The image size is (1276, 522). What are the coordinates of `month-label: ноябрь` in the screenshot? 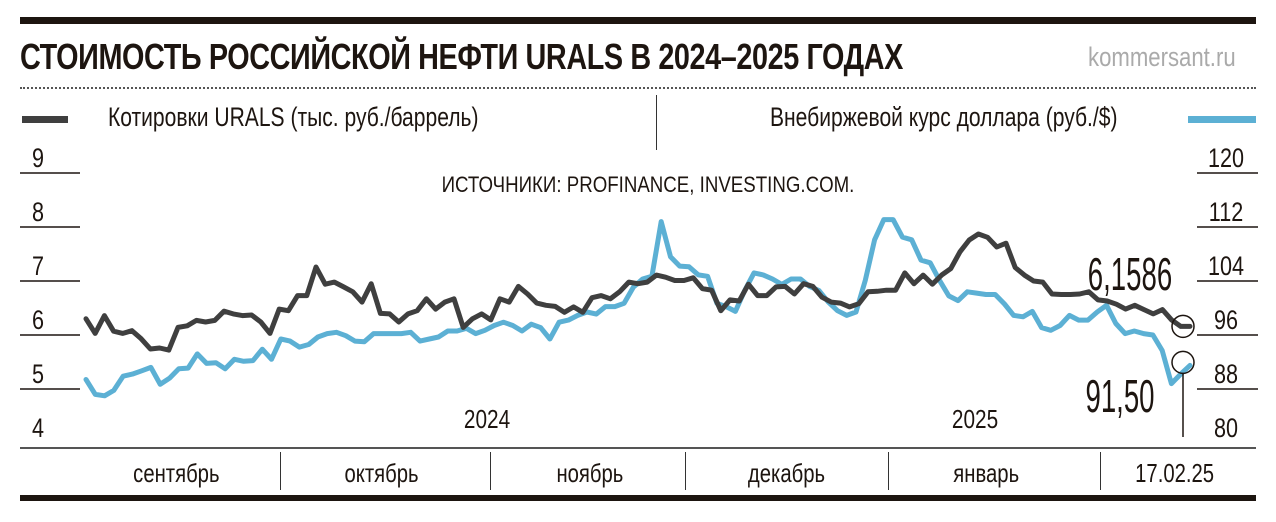 It's located at (590, 473).